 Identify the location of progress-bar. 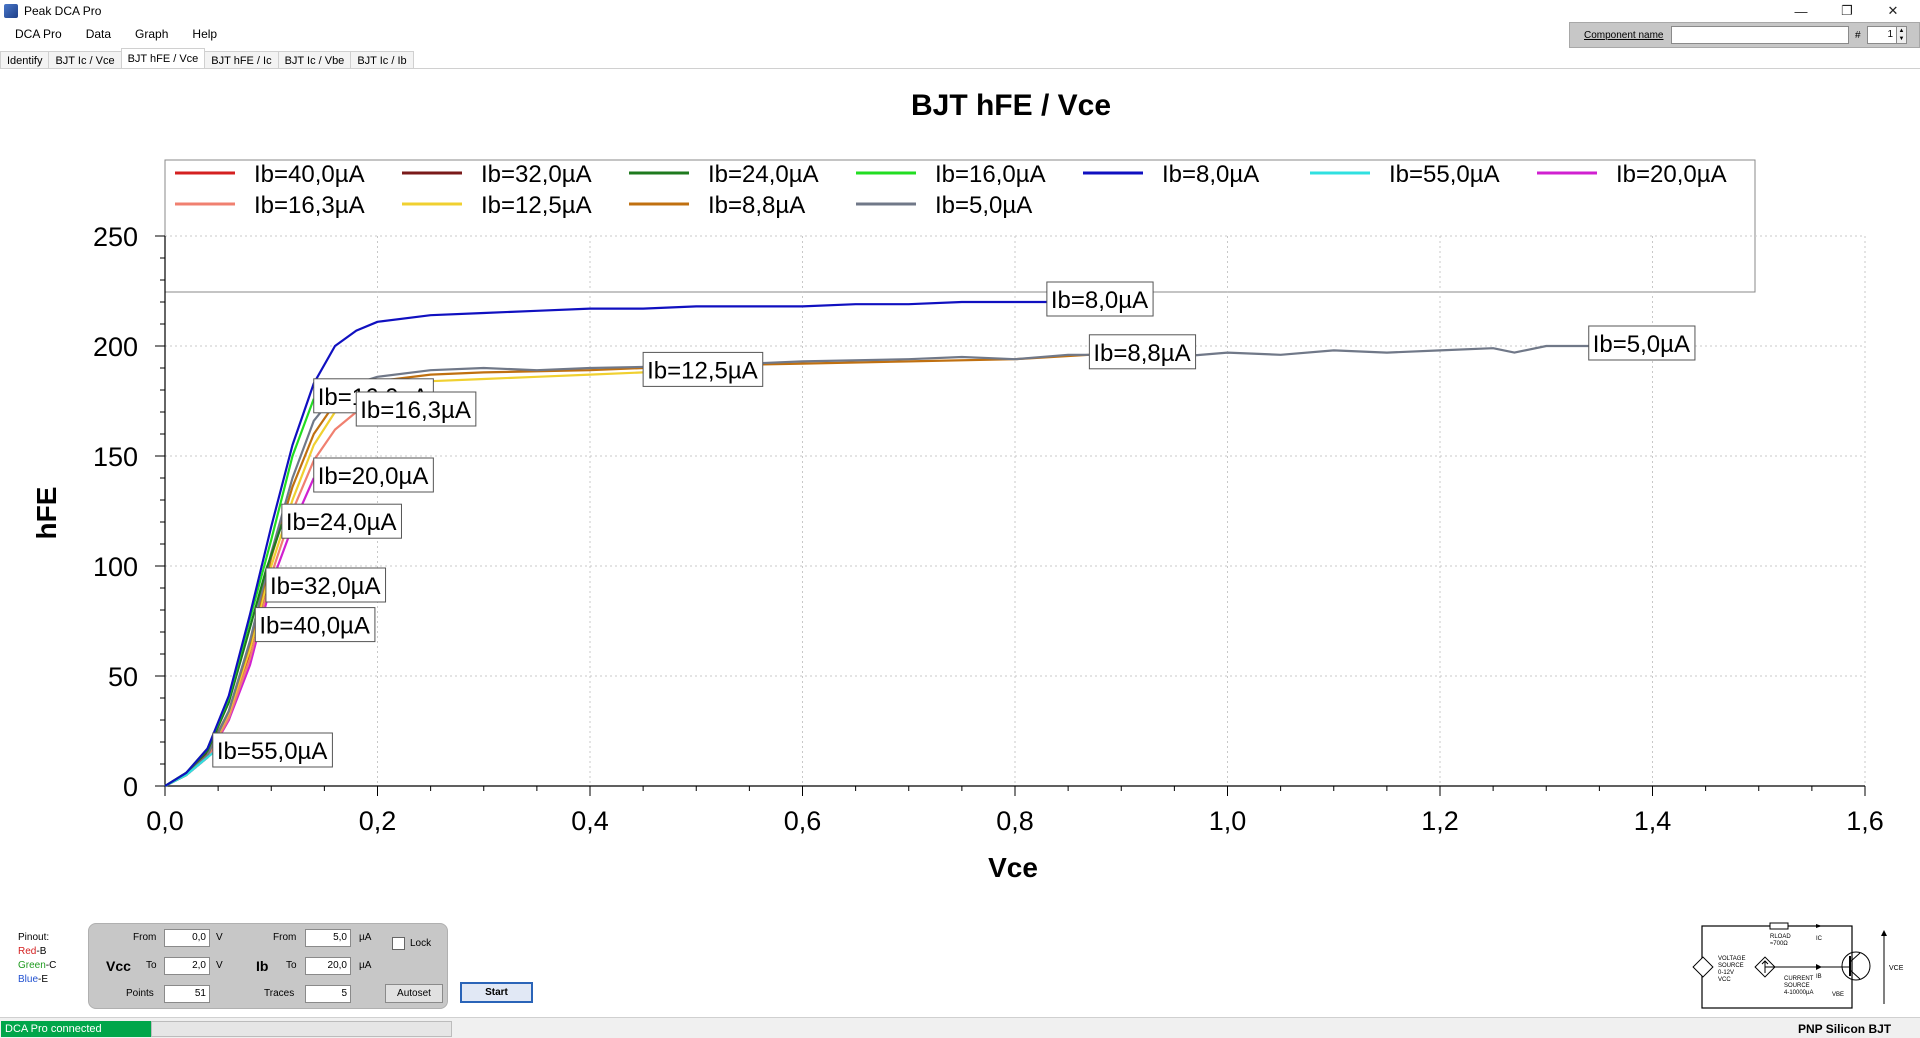
(301, 1029).